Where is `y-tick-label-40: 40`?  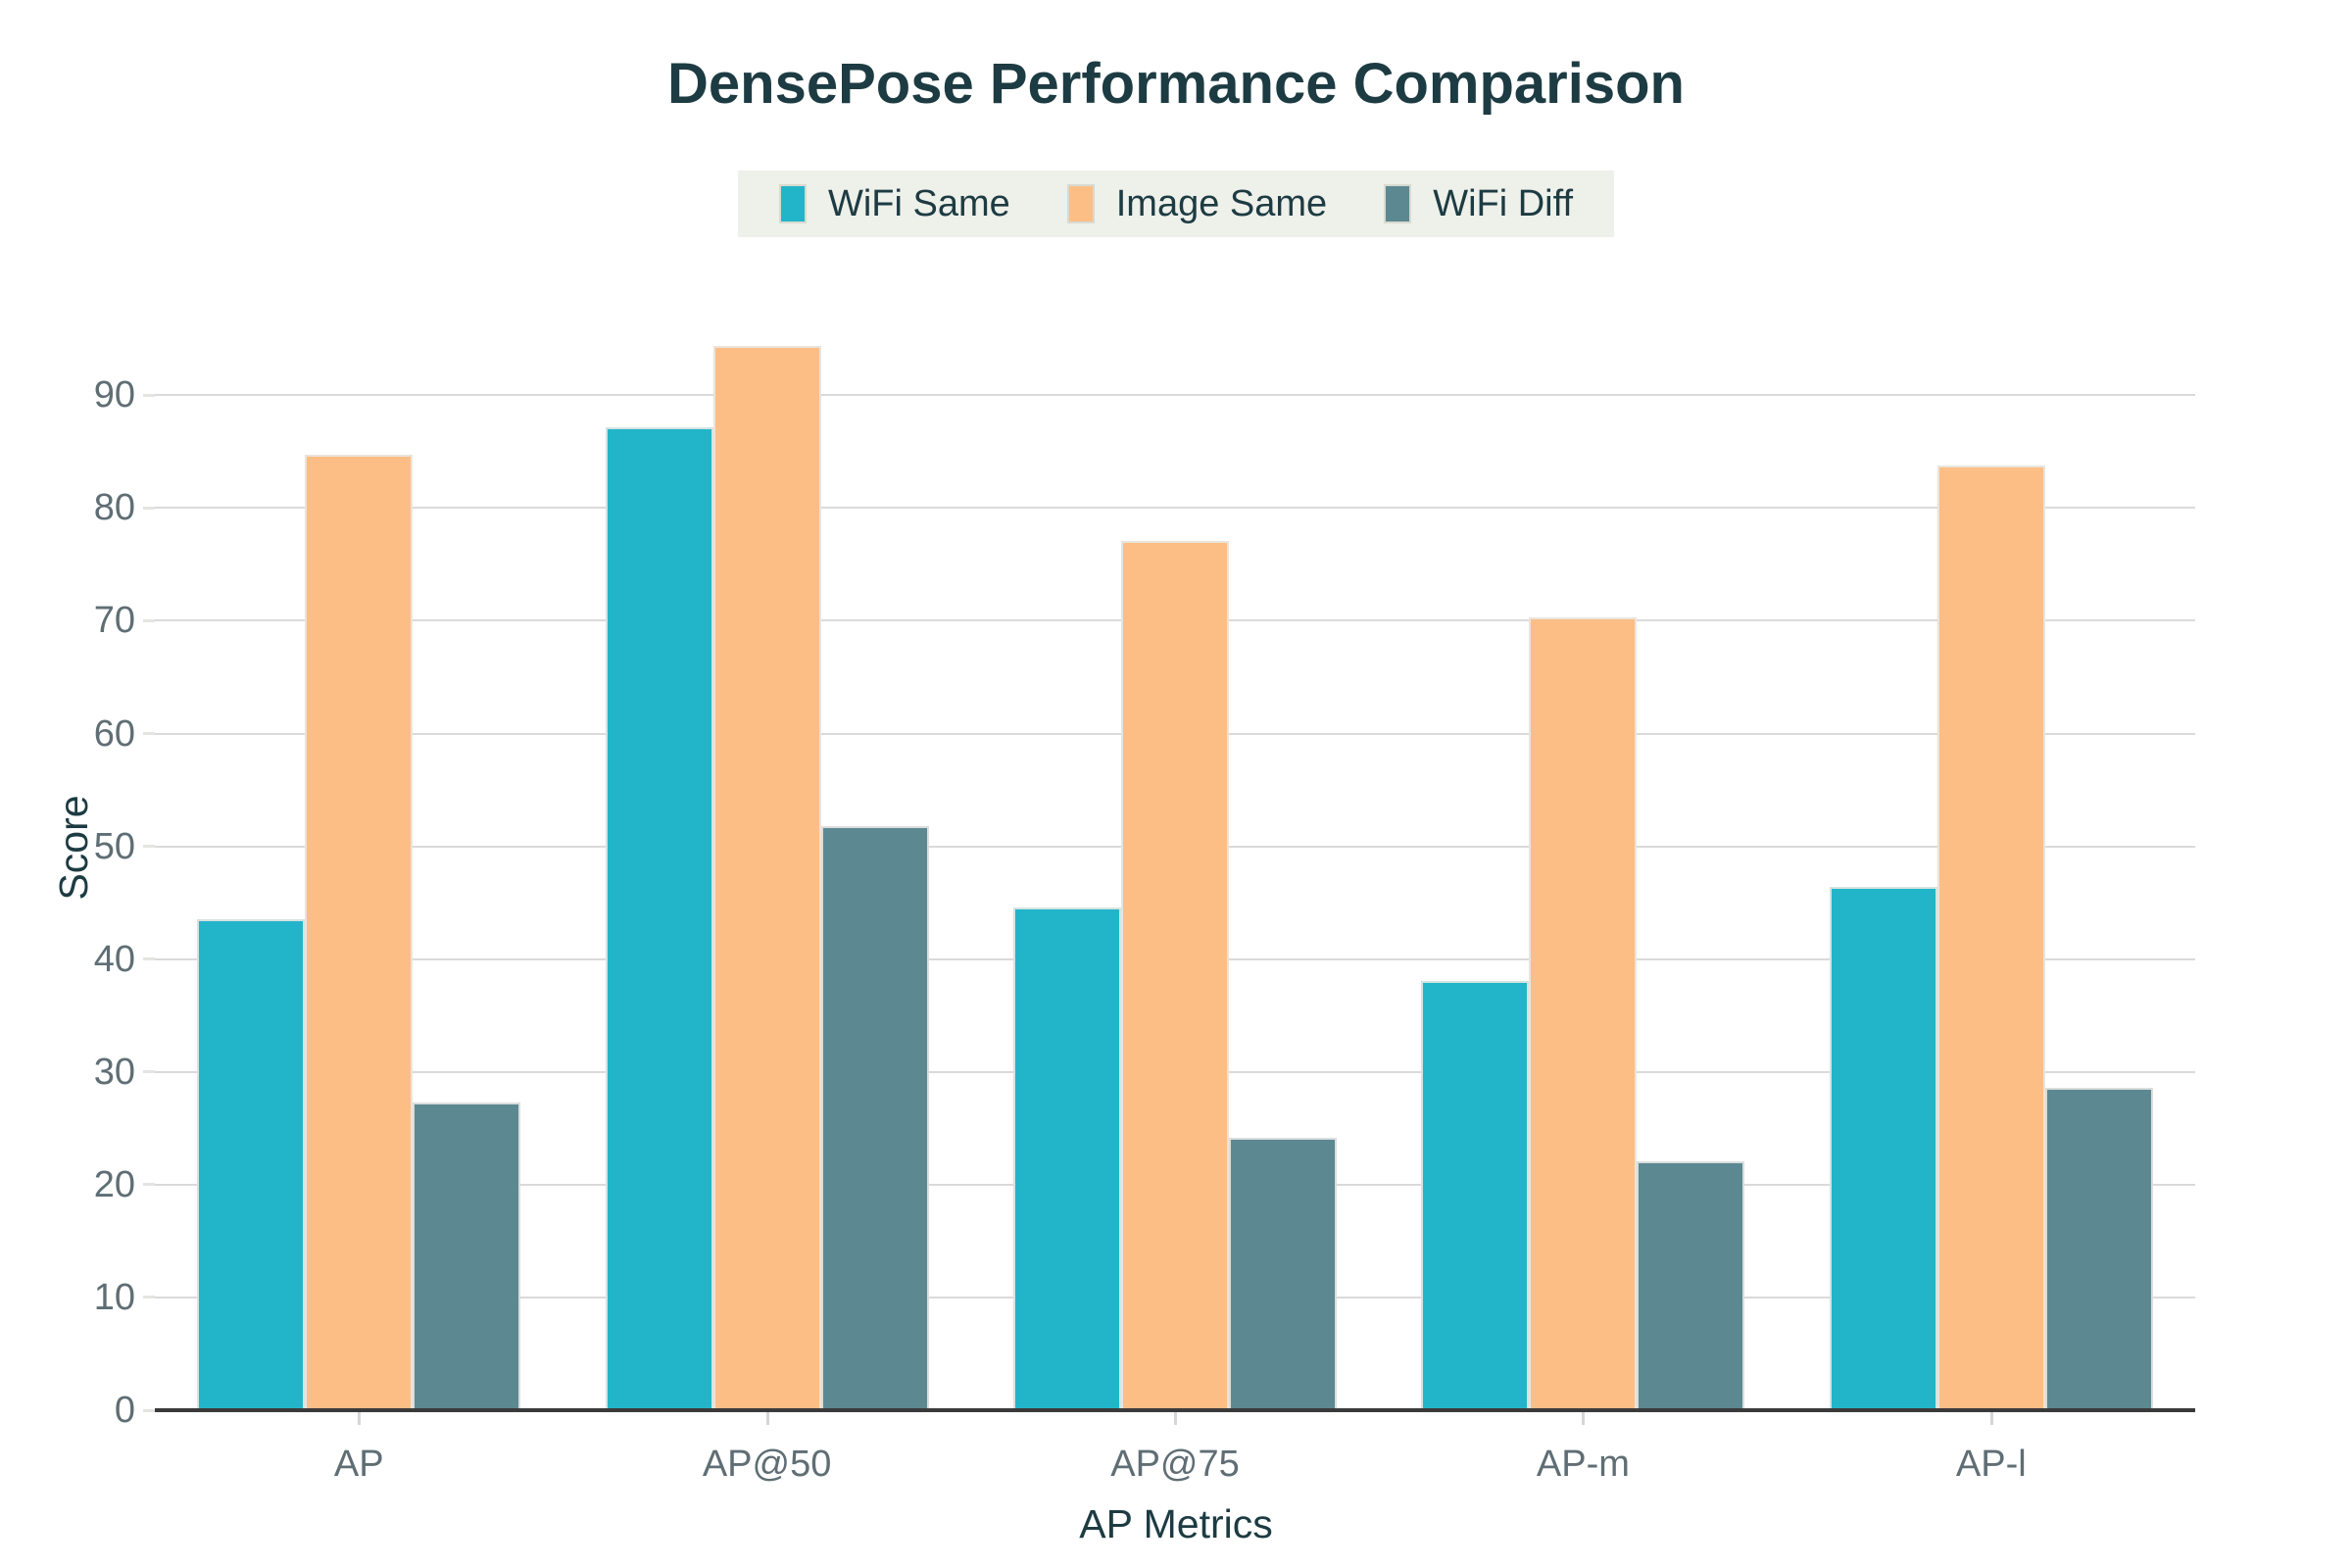 y-tick-label-40: 40 is located at coordinates (114, 959).